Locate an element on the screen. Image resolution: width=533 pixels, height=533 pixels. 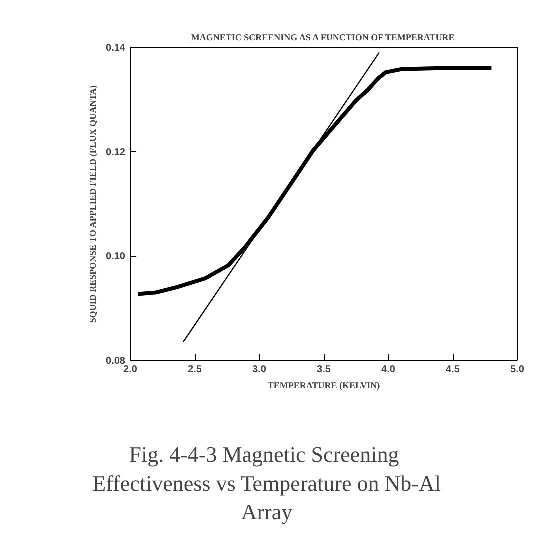
x-tick-label: 3.0 is located at coordinates (259, 370).